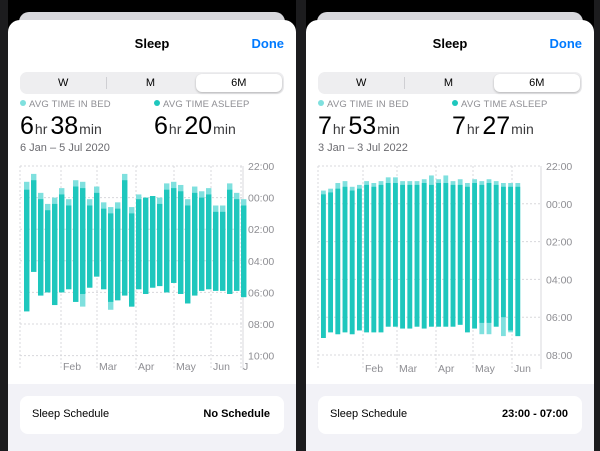 The width and height of the screenshot is (600, 451). What do you see at coordinates (363, 148) in the screenshot?
I see `date-range: 3 Jan – 3 Jul 2022` at bounding box center [363, 148].